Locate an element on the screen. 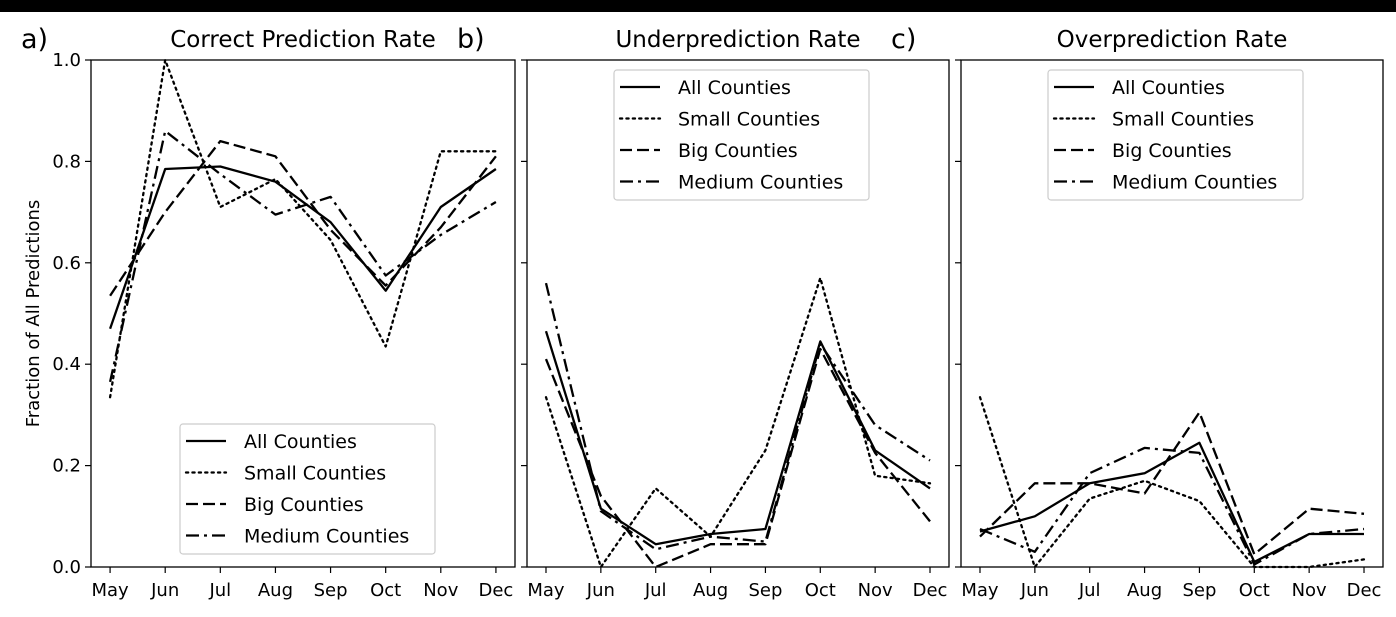 The height and width of the screenshot is (617, 1396). y-tick-label: 0.6 is located at coordinates (66, 263).